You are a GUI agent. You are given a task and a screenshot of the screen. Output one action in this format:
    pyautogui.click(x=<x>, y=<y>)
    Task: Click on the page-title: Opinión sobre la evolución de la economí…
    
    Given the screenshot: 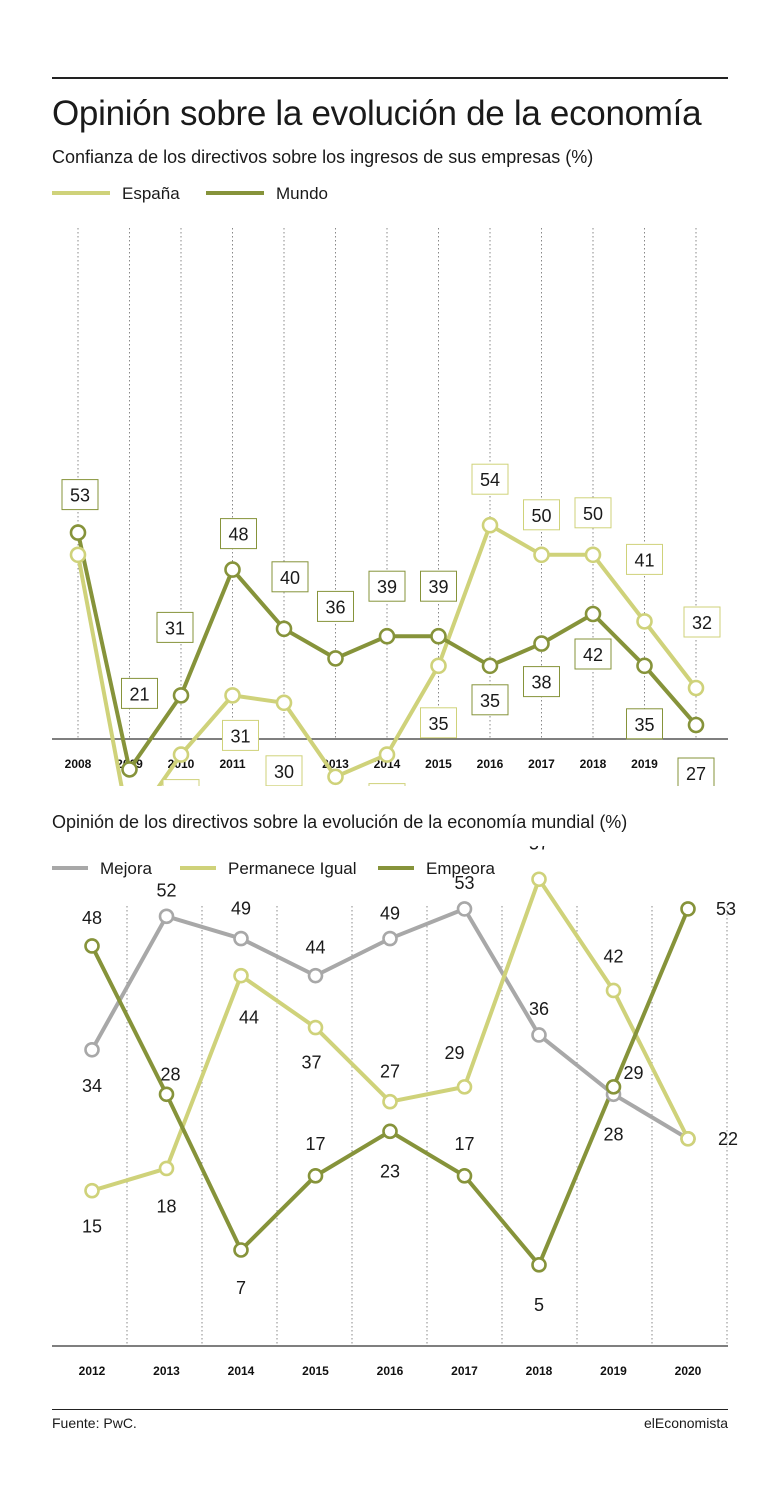 What is the action you would take?
    pyautogui.click(x=377, y=113)
    